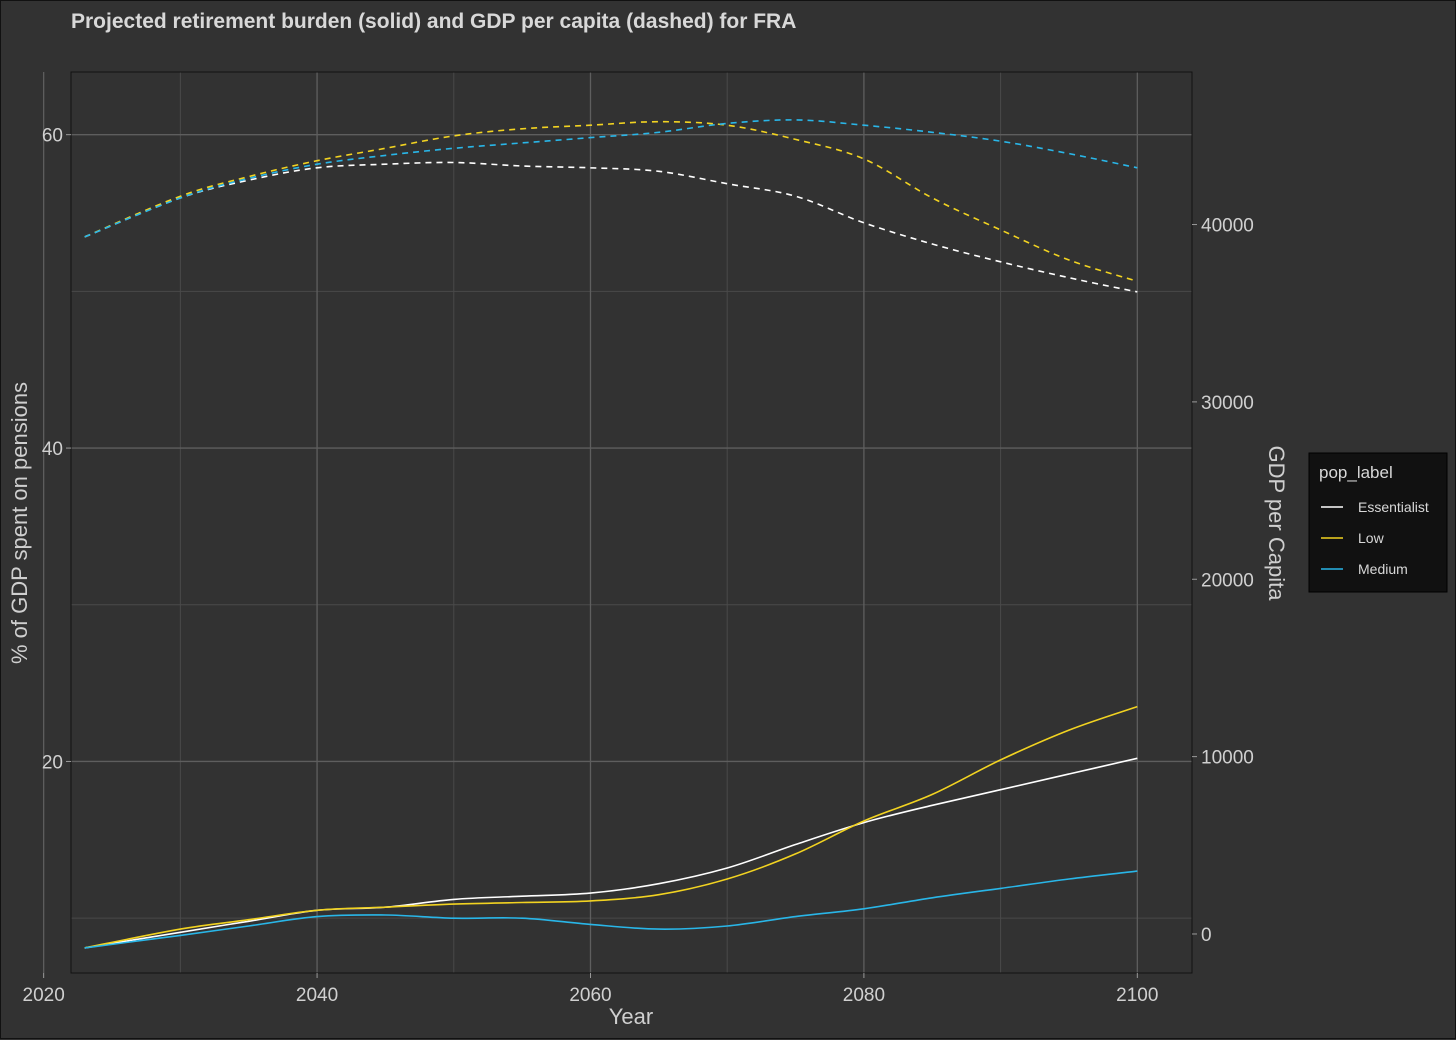 The image size is (1456, 1040). I want to click on y-right-tick-label: 0, so click(1206, 935).